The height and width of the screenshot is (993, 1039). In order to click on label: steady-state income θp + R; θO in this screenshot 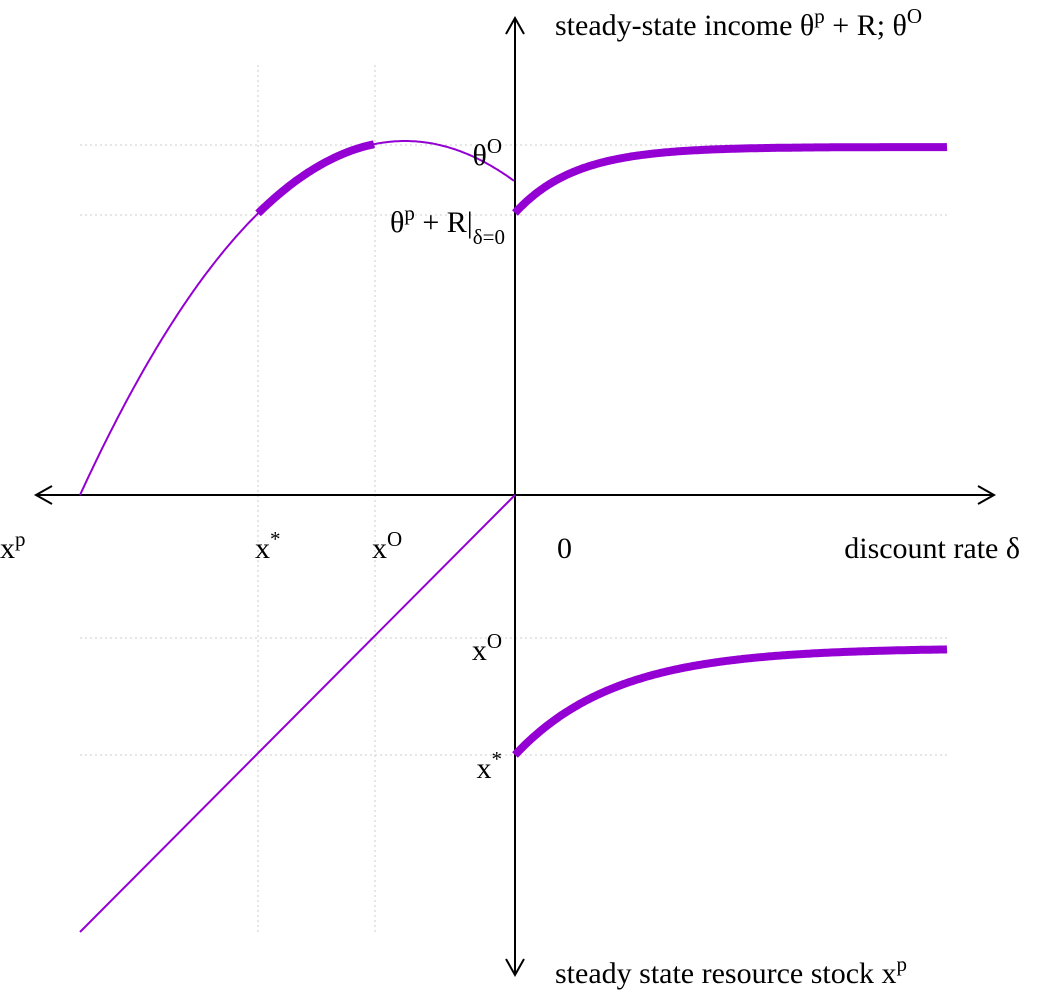, I will do `click(738, 23)`.